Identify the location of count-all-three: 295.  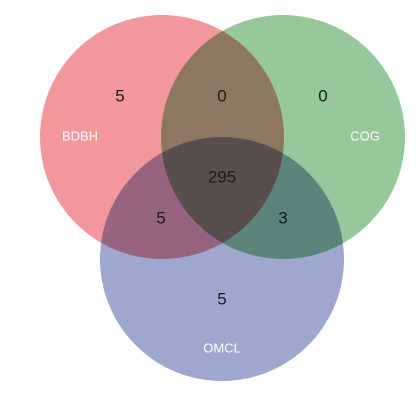
(222, 176).